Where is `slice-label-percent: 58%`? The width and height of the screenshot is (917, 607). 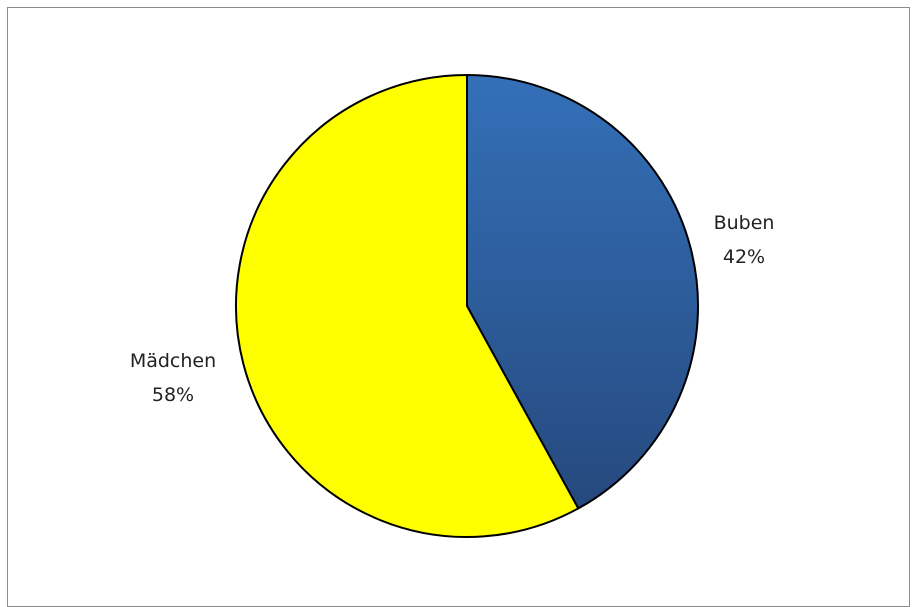
slice-label-percent: 58% is located at coordinates (173, 395).